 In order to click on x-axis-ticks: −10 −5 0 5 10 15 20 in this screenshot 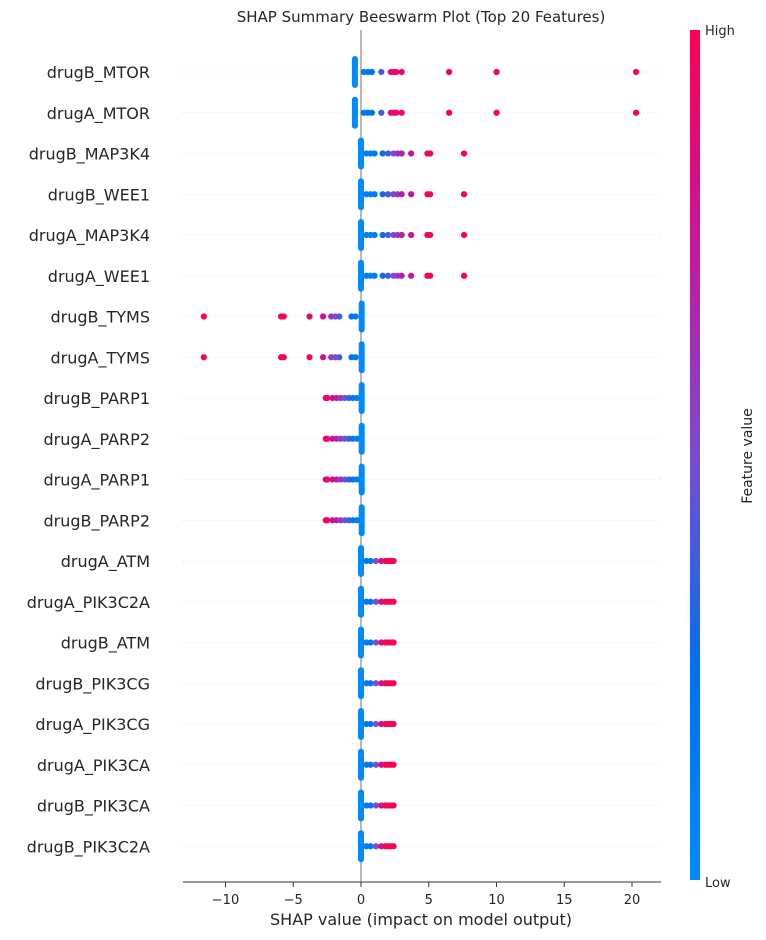, I will do `click(426, 895)`.